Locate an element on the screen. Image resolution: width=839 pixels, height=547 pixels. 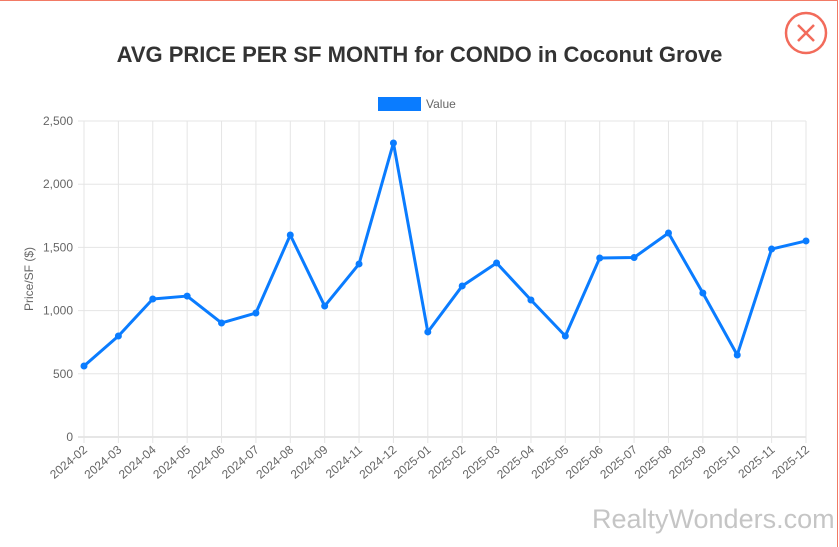
x-tick-label: 2024-08 is located at coordinates (274, 461).